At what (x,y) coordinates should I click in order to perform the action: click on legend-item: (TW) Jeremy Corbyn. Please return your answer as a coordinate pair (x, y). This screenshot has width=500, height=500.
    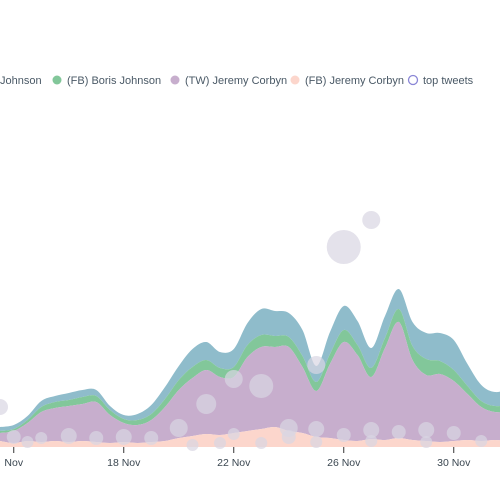
    Looking at the image, I should click on (229, 81).